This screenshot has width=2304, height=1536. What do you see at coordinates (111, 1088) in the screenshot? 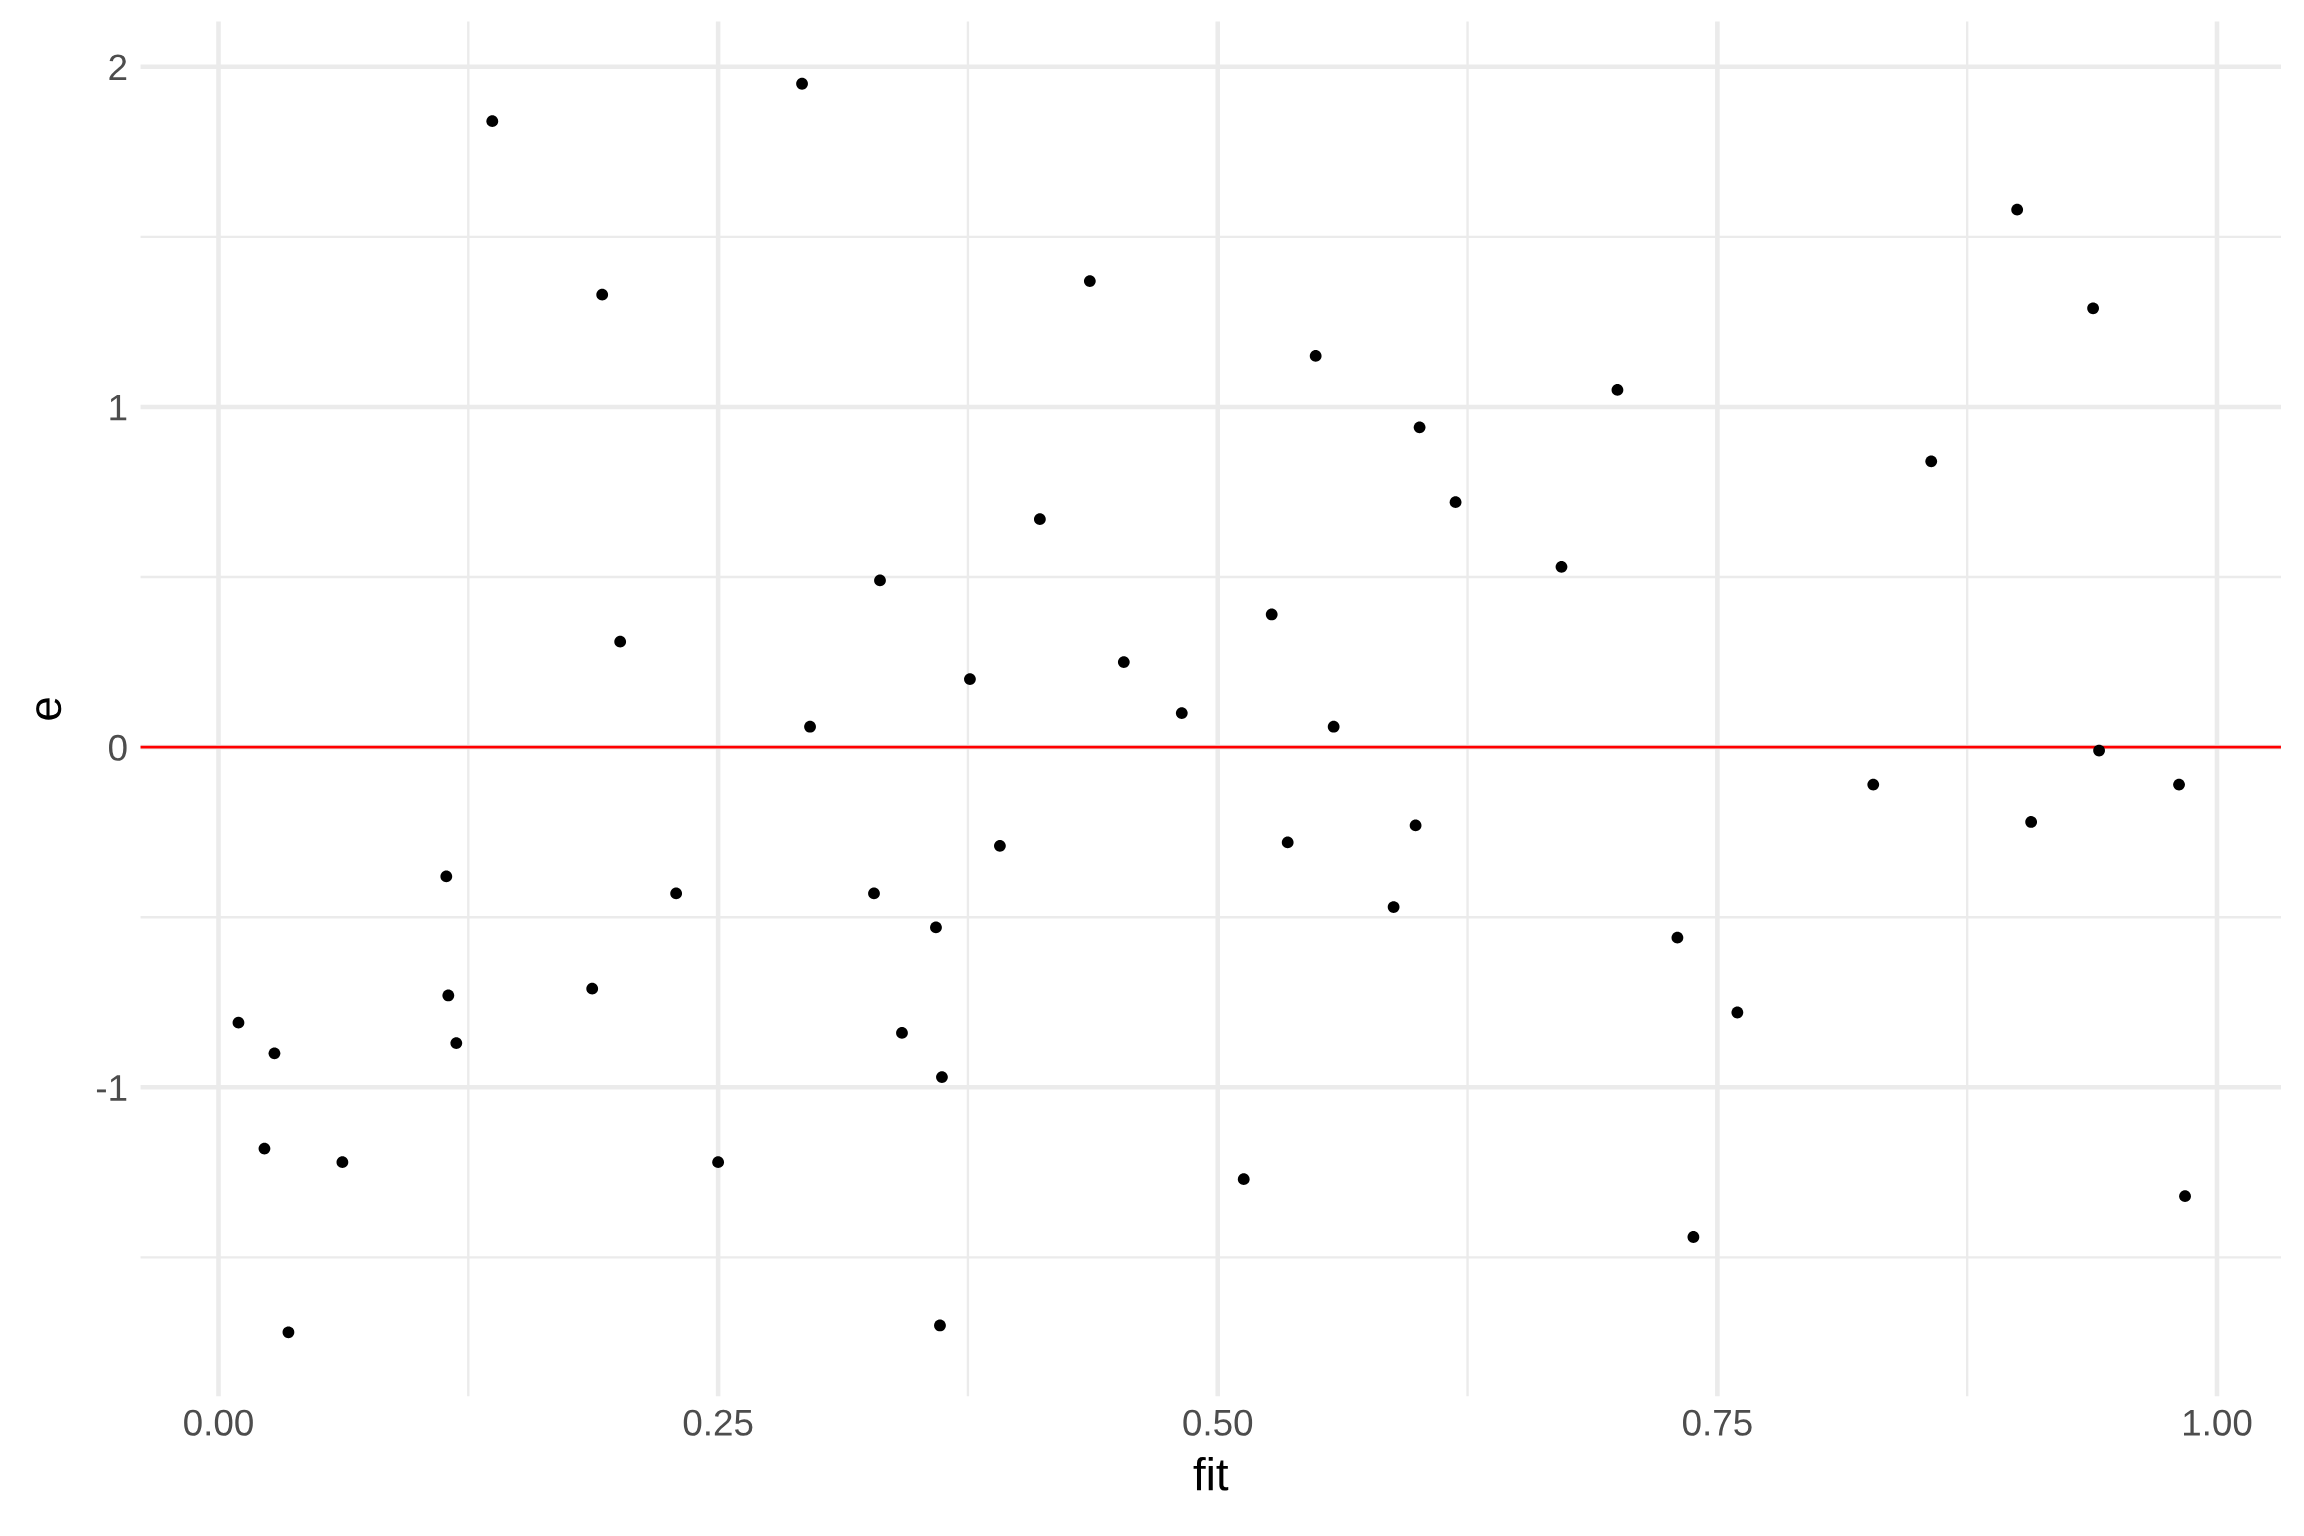
I see `y-tick-label: -1` at bounding box center [111, 1088].